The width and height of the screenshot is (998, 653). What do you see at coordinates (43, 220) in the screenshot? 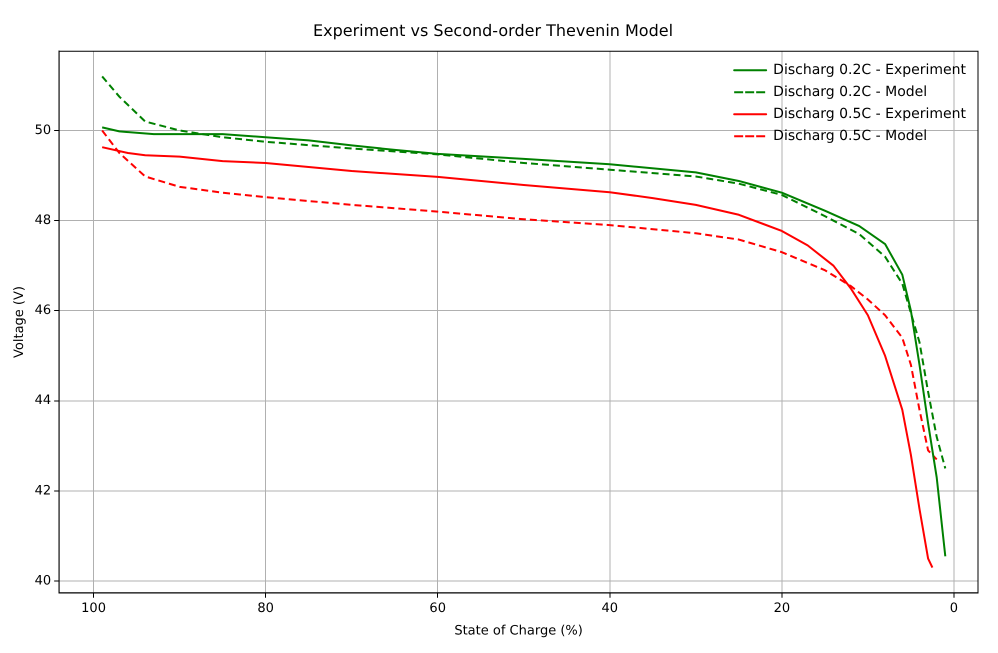
I see `y-tick-label: 48` at bounding box center [43, 220].